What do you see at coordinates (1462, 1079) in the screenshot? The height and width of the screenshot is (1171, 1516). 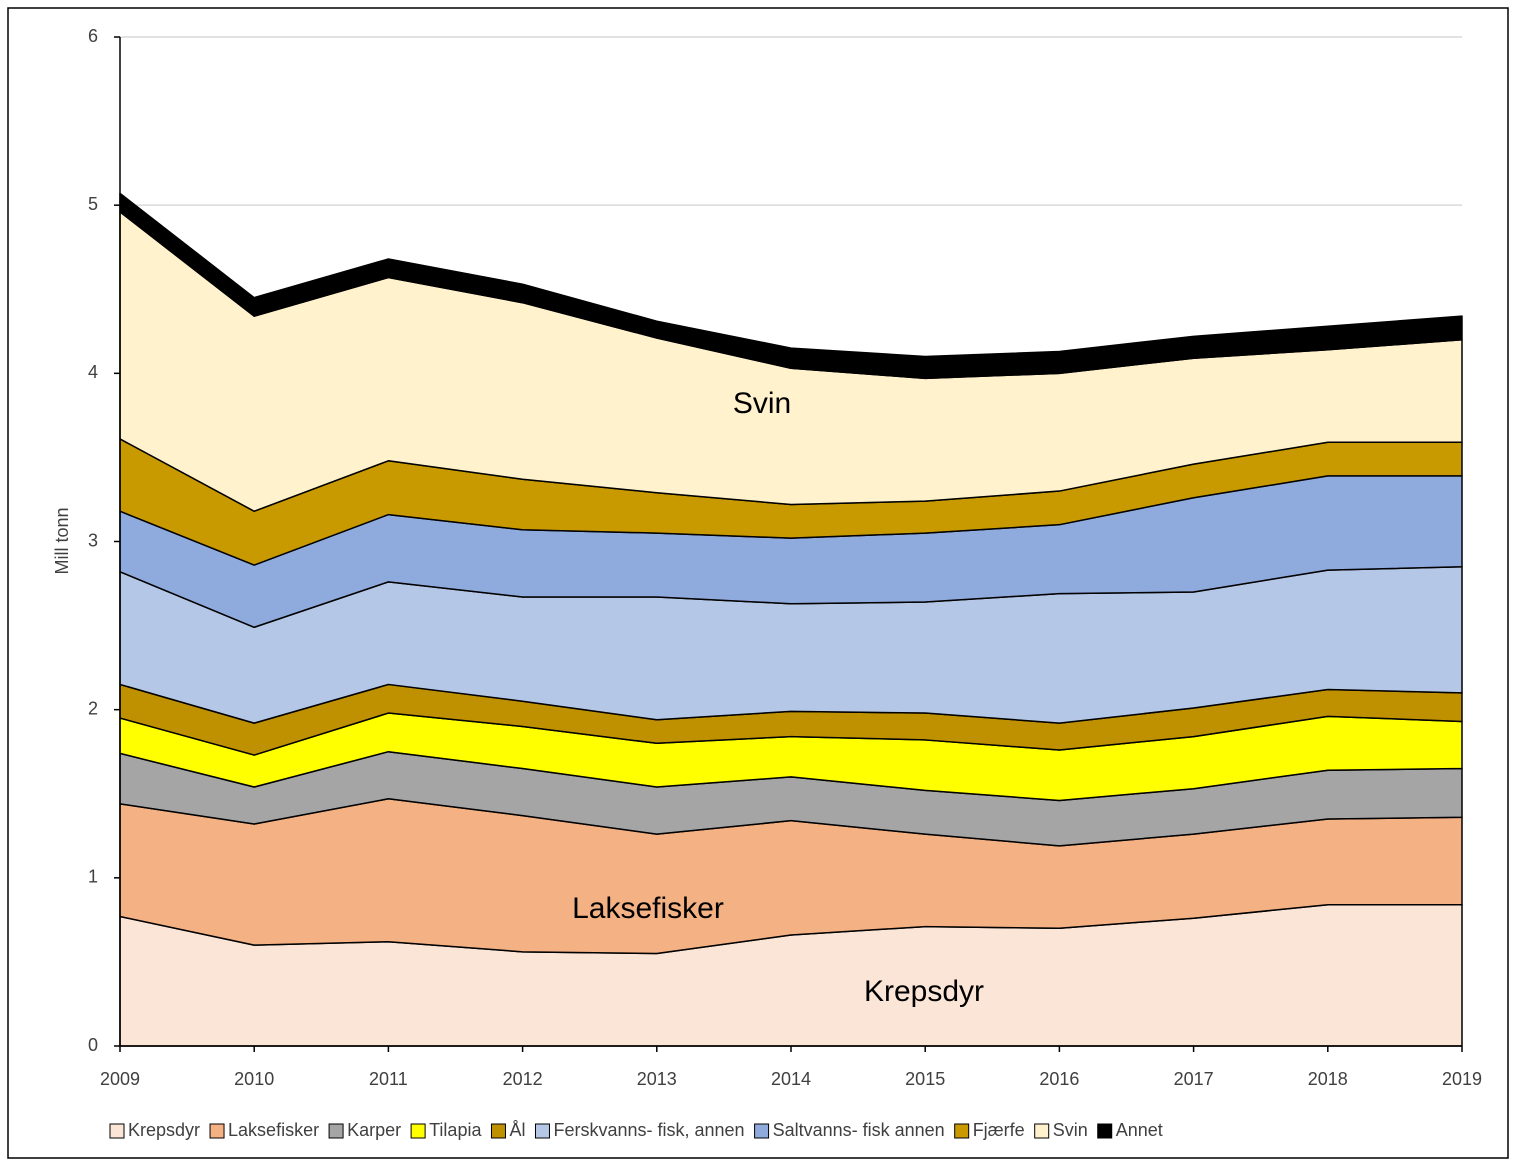 I see `x-tick-label: 2019` at bounding box center [1462, 1079].